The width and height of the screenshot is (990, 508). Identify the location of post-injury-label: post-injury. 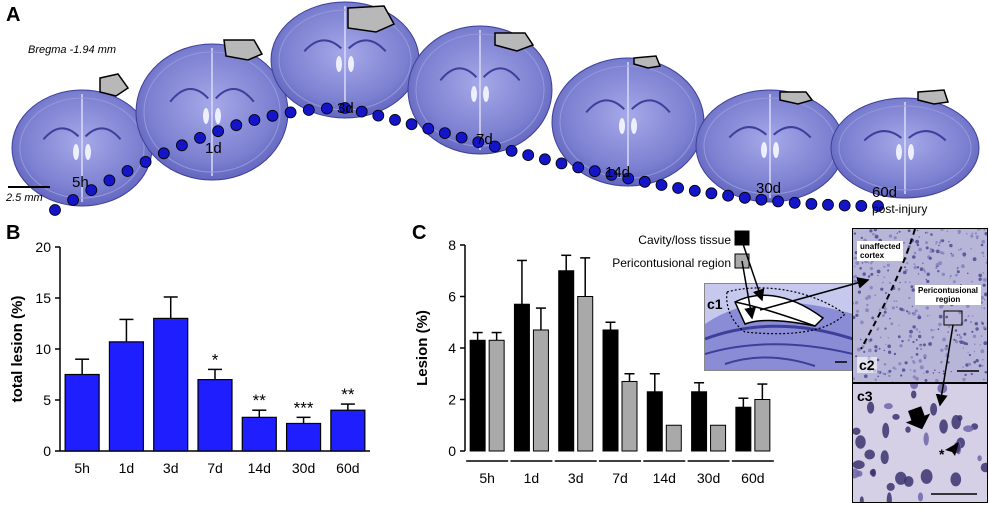
(900, 209).